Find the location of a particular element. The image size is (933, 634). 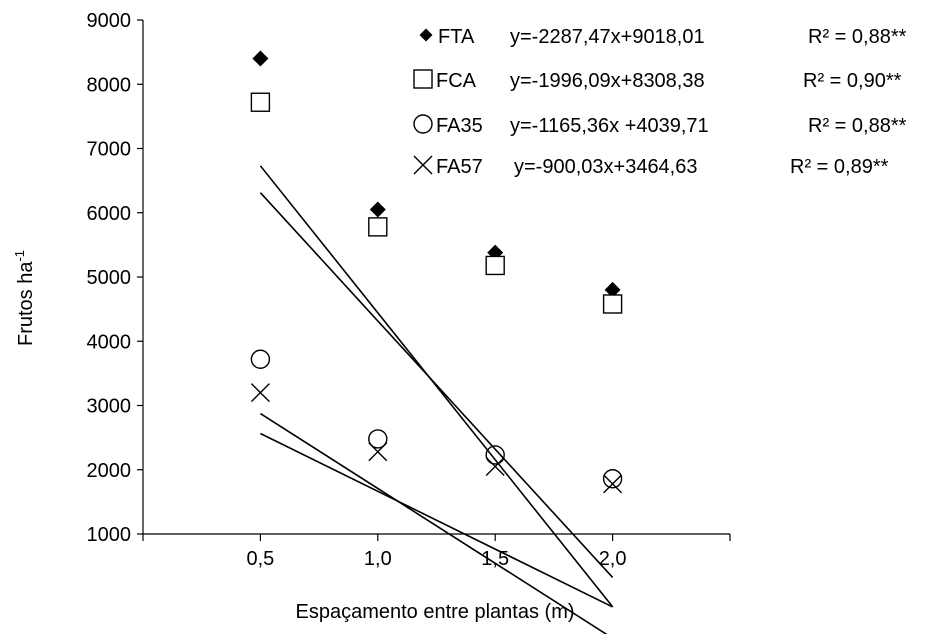

legend-equation-fca: y=-1996,09x+8308,38 is located at coordinates (607, 81).